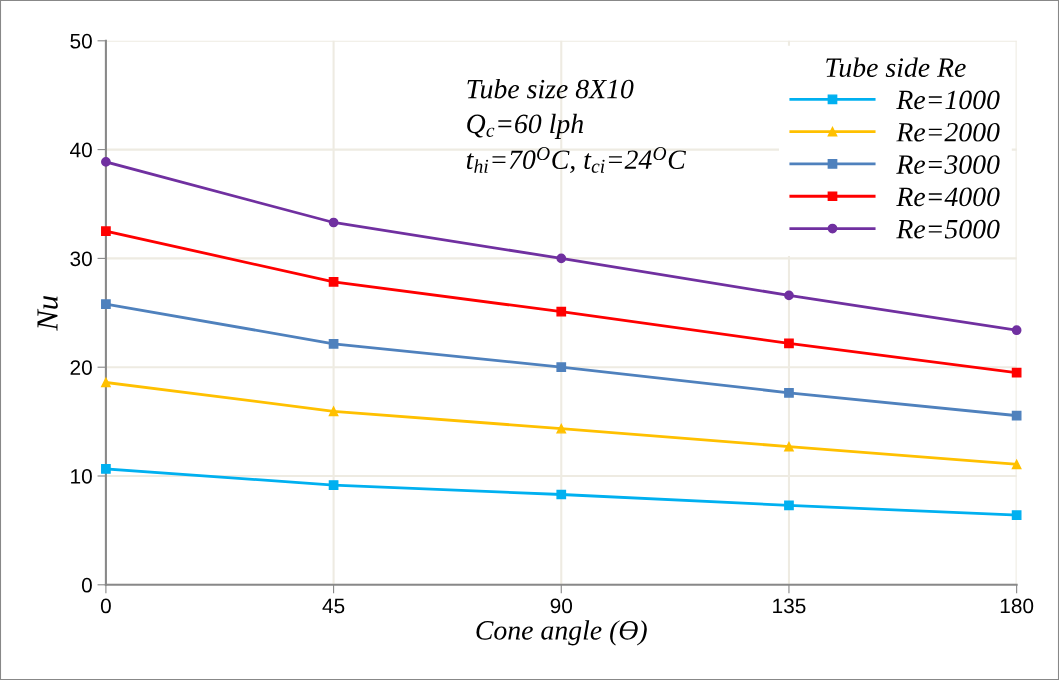  I want to click on text: t$_{hi}$=70$^{O}$C, t$_{ci}$=24$^{O}$C, so click(576, 160).